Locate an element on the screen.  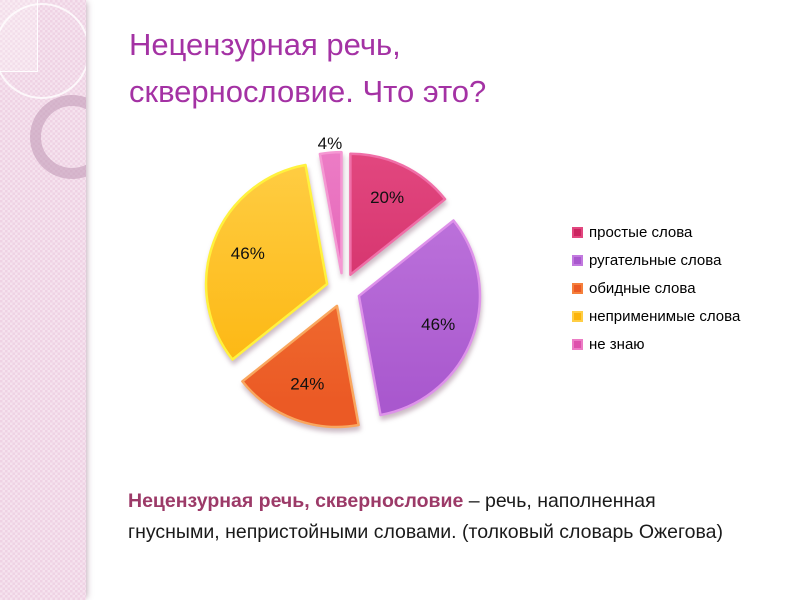
legend-label: простые слова is located at coordinates (641, 232).